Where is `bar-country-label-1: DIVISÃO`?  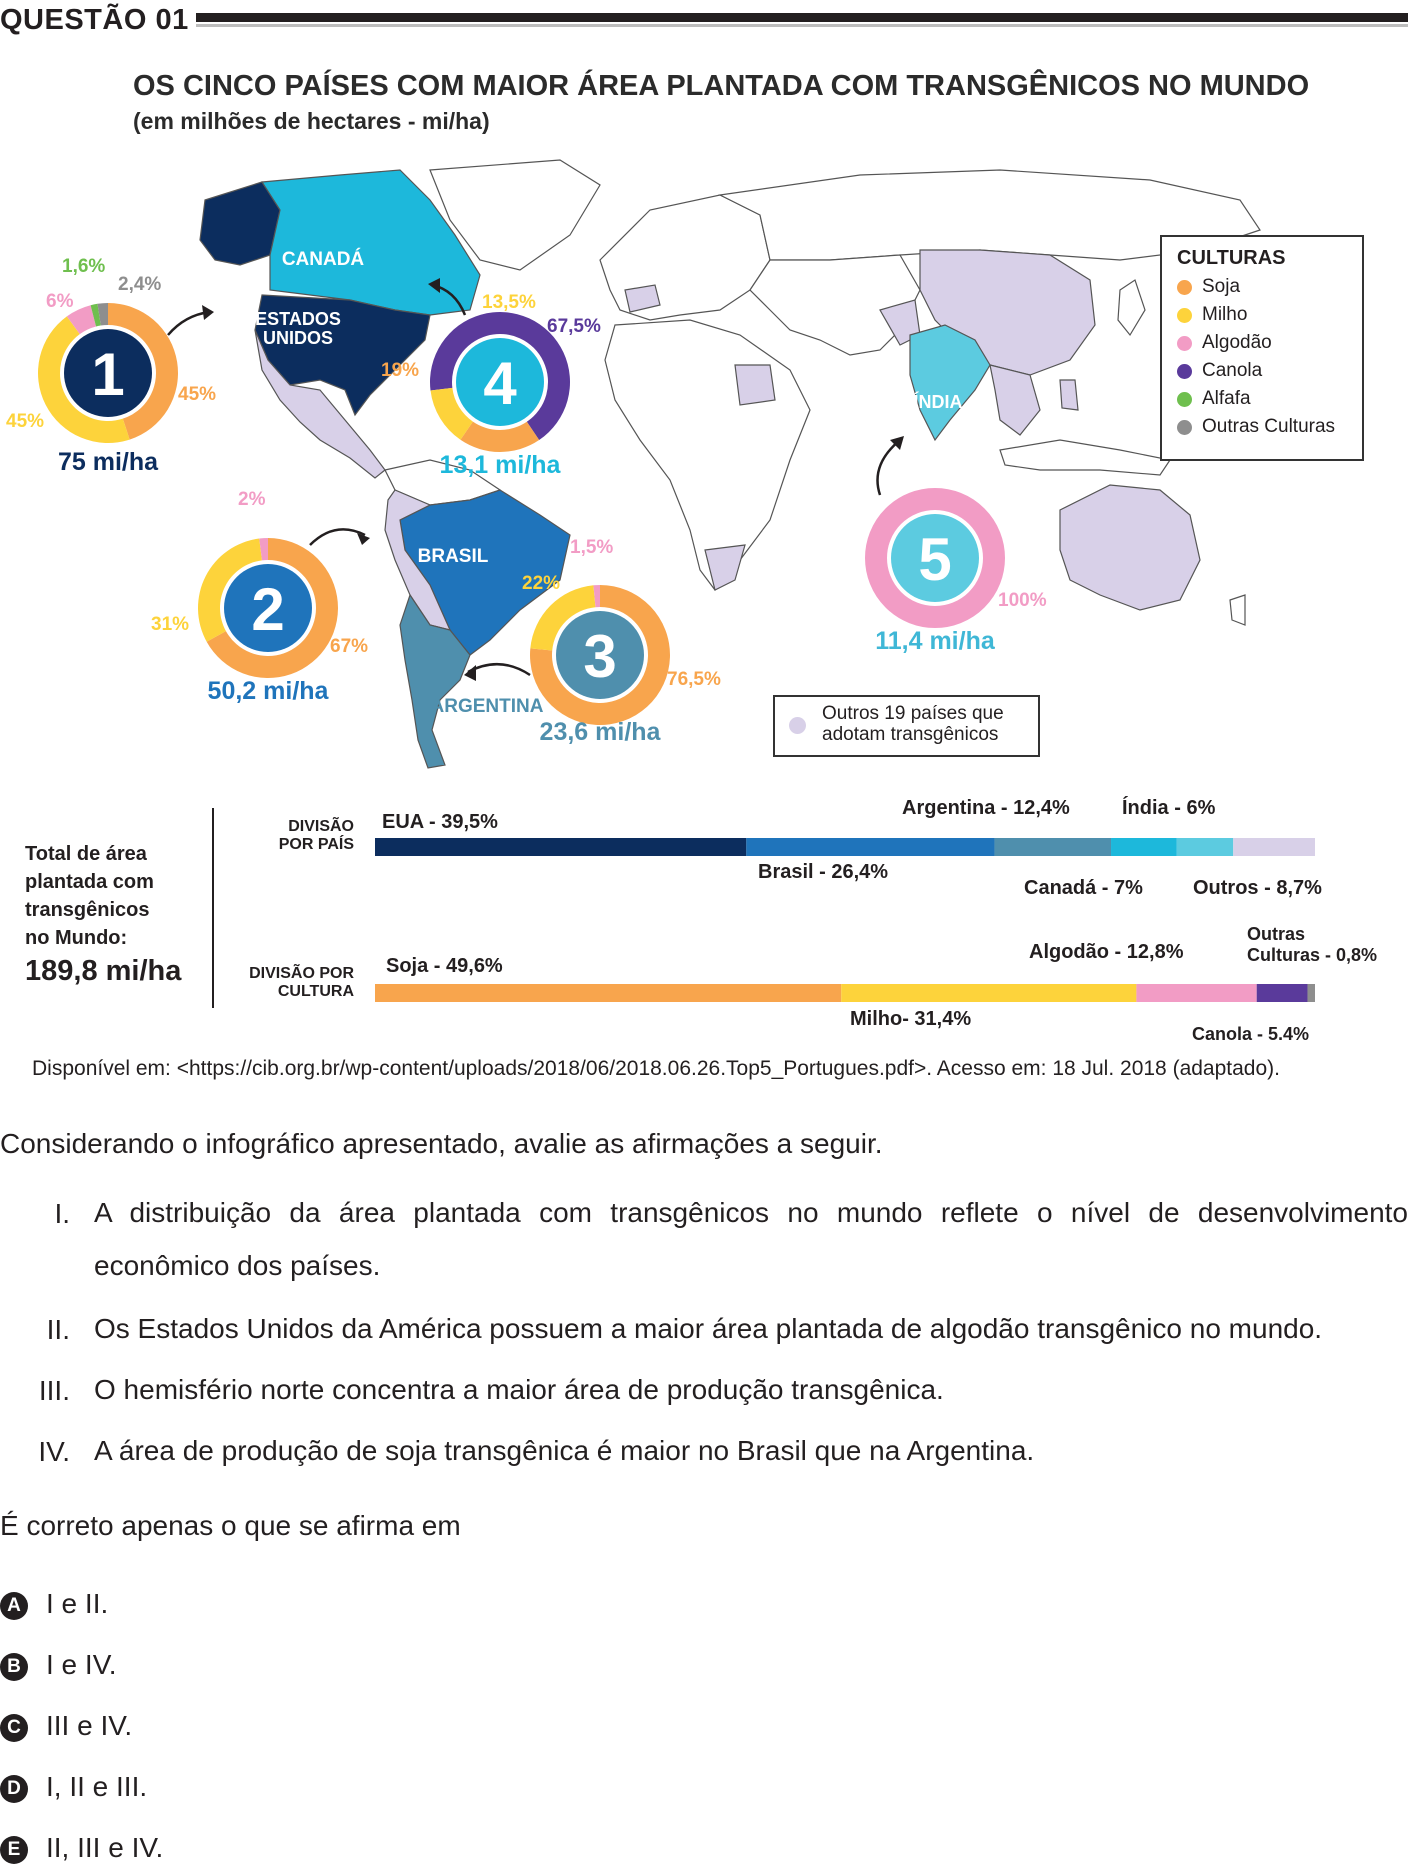 bar-country-label-1: DIVISÃO is located at coordinates (321, 826).